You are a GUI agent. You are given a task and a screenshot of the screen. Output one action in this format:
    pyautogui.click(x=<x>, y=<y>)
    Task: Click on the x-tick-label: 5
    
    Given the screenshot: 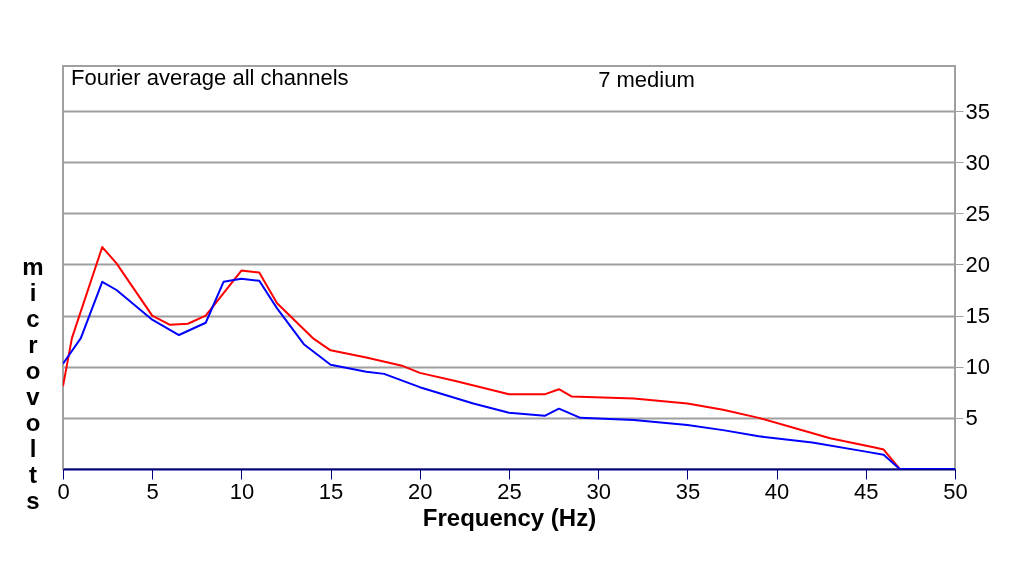 What is the action you would take?
    pyautogui.click(x=152, y=491)
    